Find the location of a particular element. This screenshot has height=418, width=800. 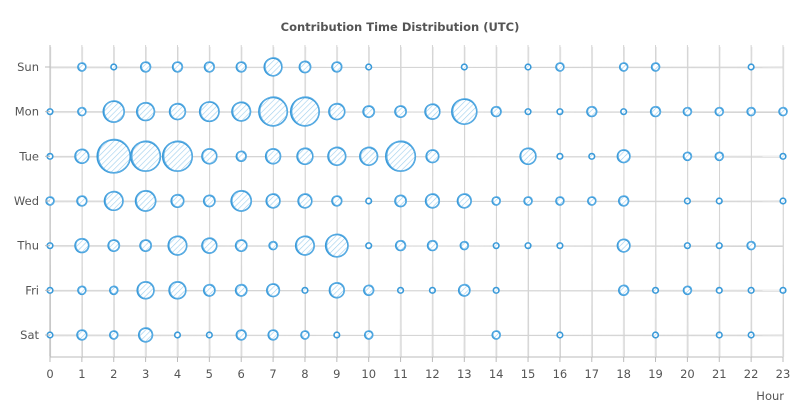

x-tick-label: 11 is located at coordinates (400, 374).